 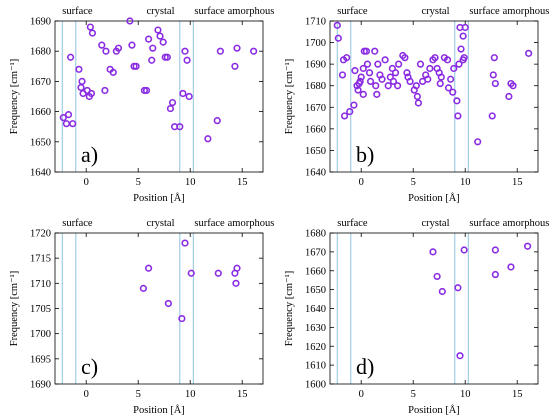 I want to click on x-tick-label: 5, so click(x=413, y=394).